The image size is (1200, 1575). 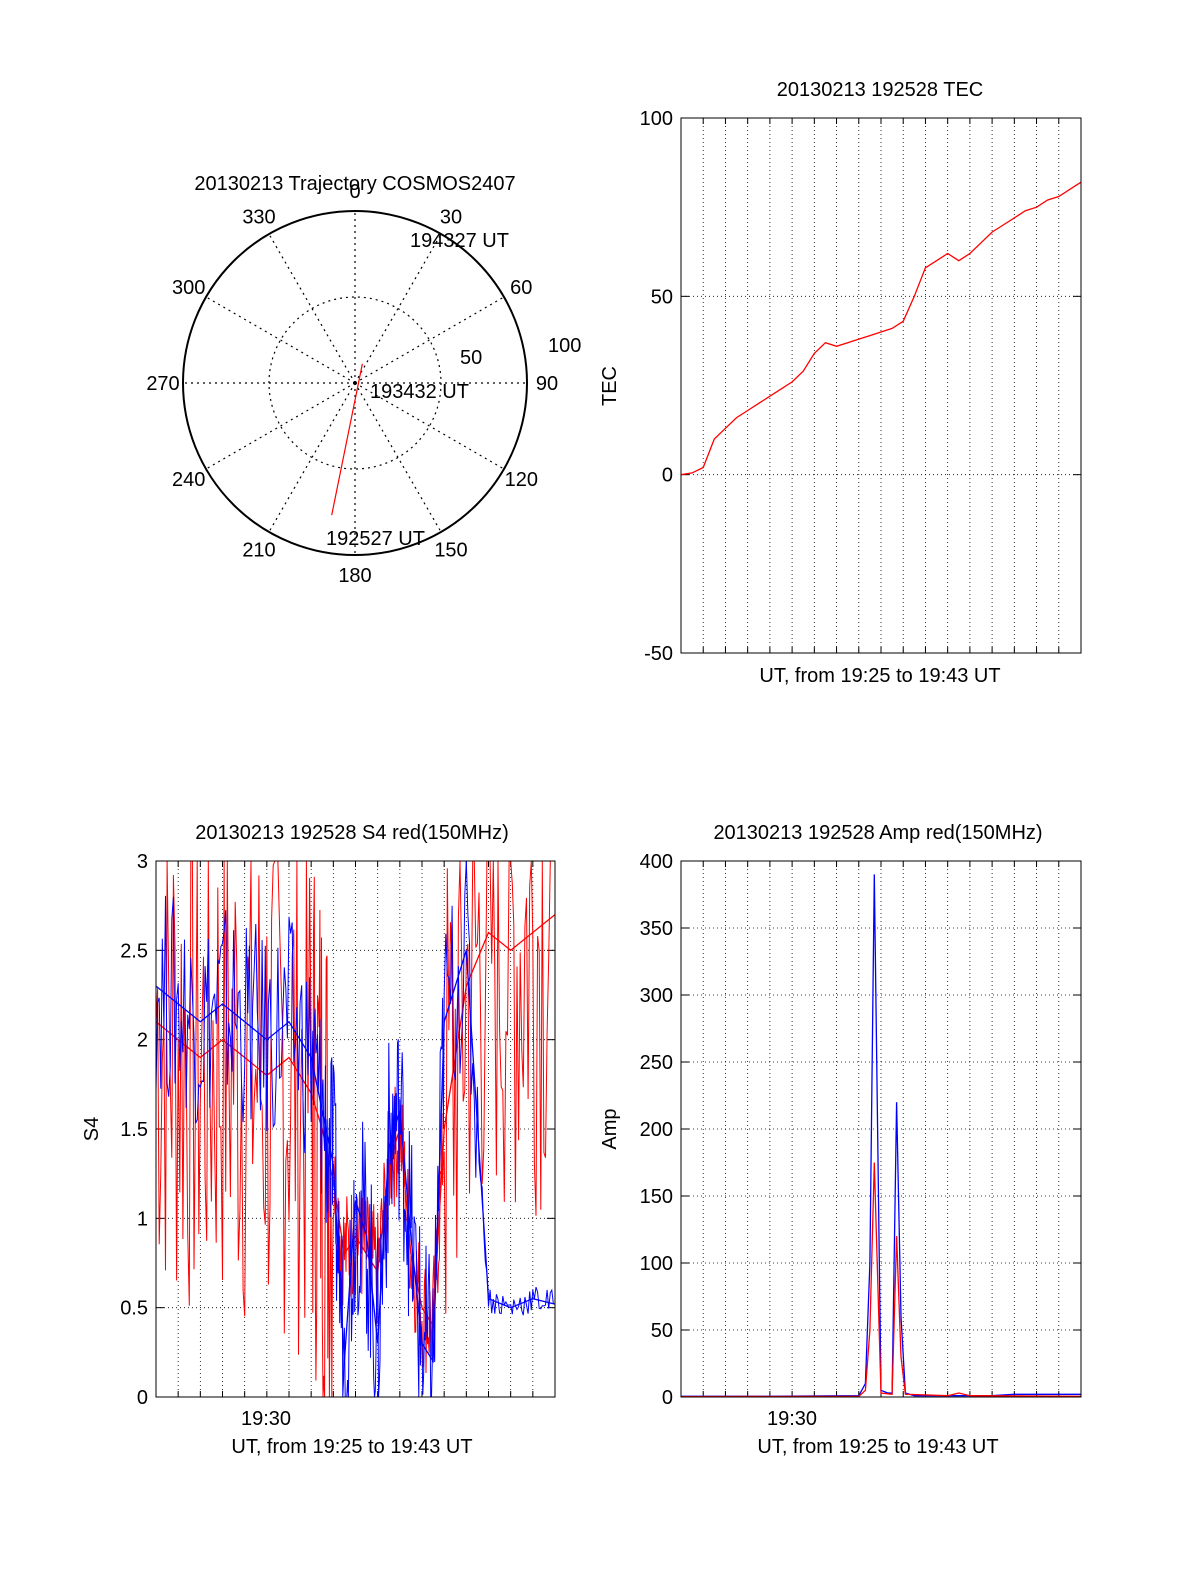 I want to click on s4-y-tick-label: 2.5, so click(x=134, y=951).